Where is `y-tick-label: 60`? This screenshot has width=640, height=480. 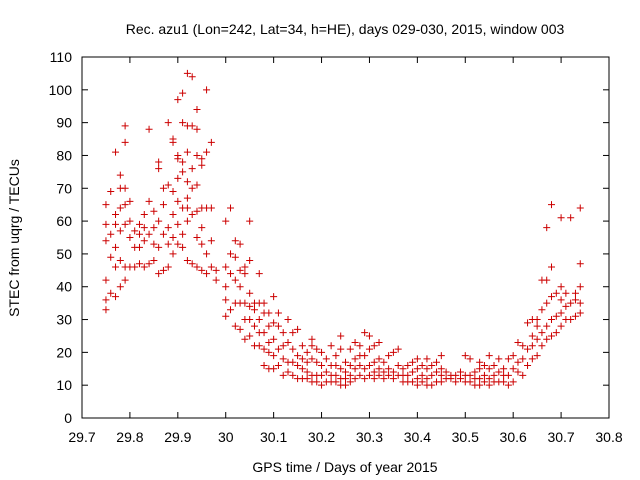 y-tick-label: 60 is located at coordinates (64, 221).